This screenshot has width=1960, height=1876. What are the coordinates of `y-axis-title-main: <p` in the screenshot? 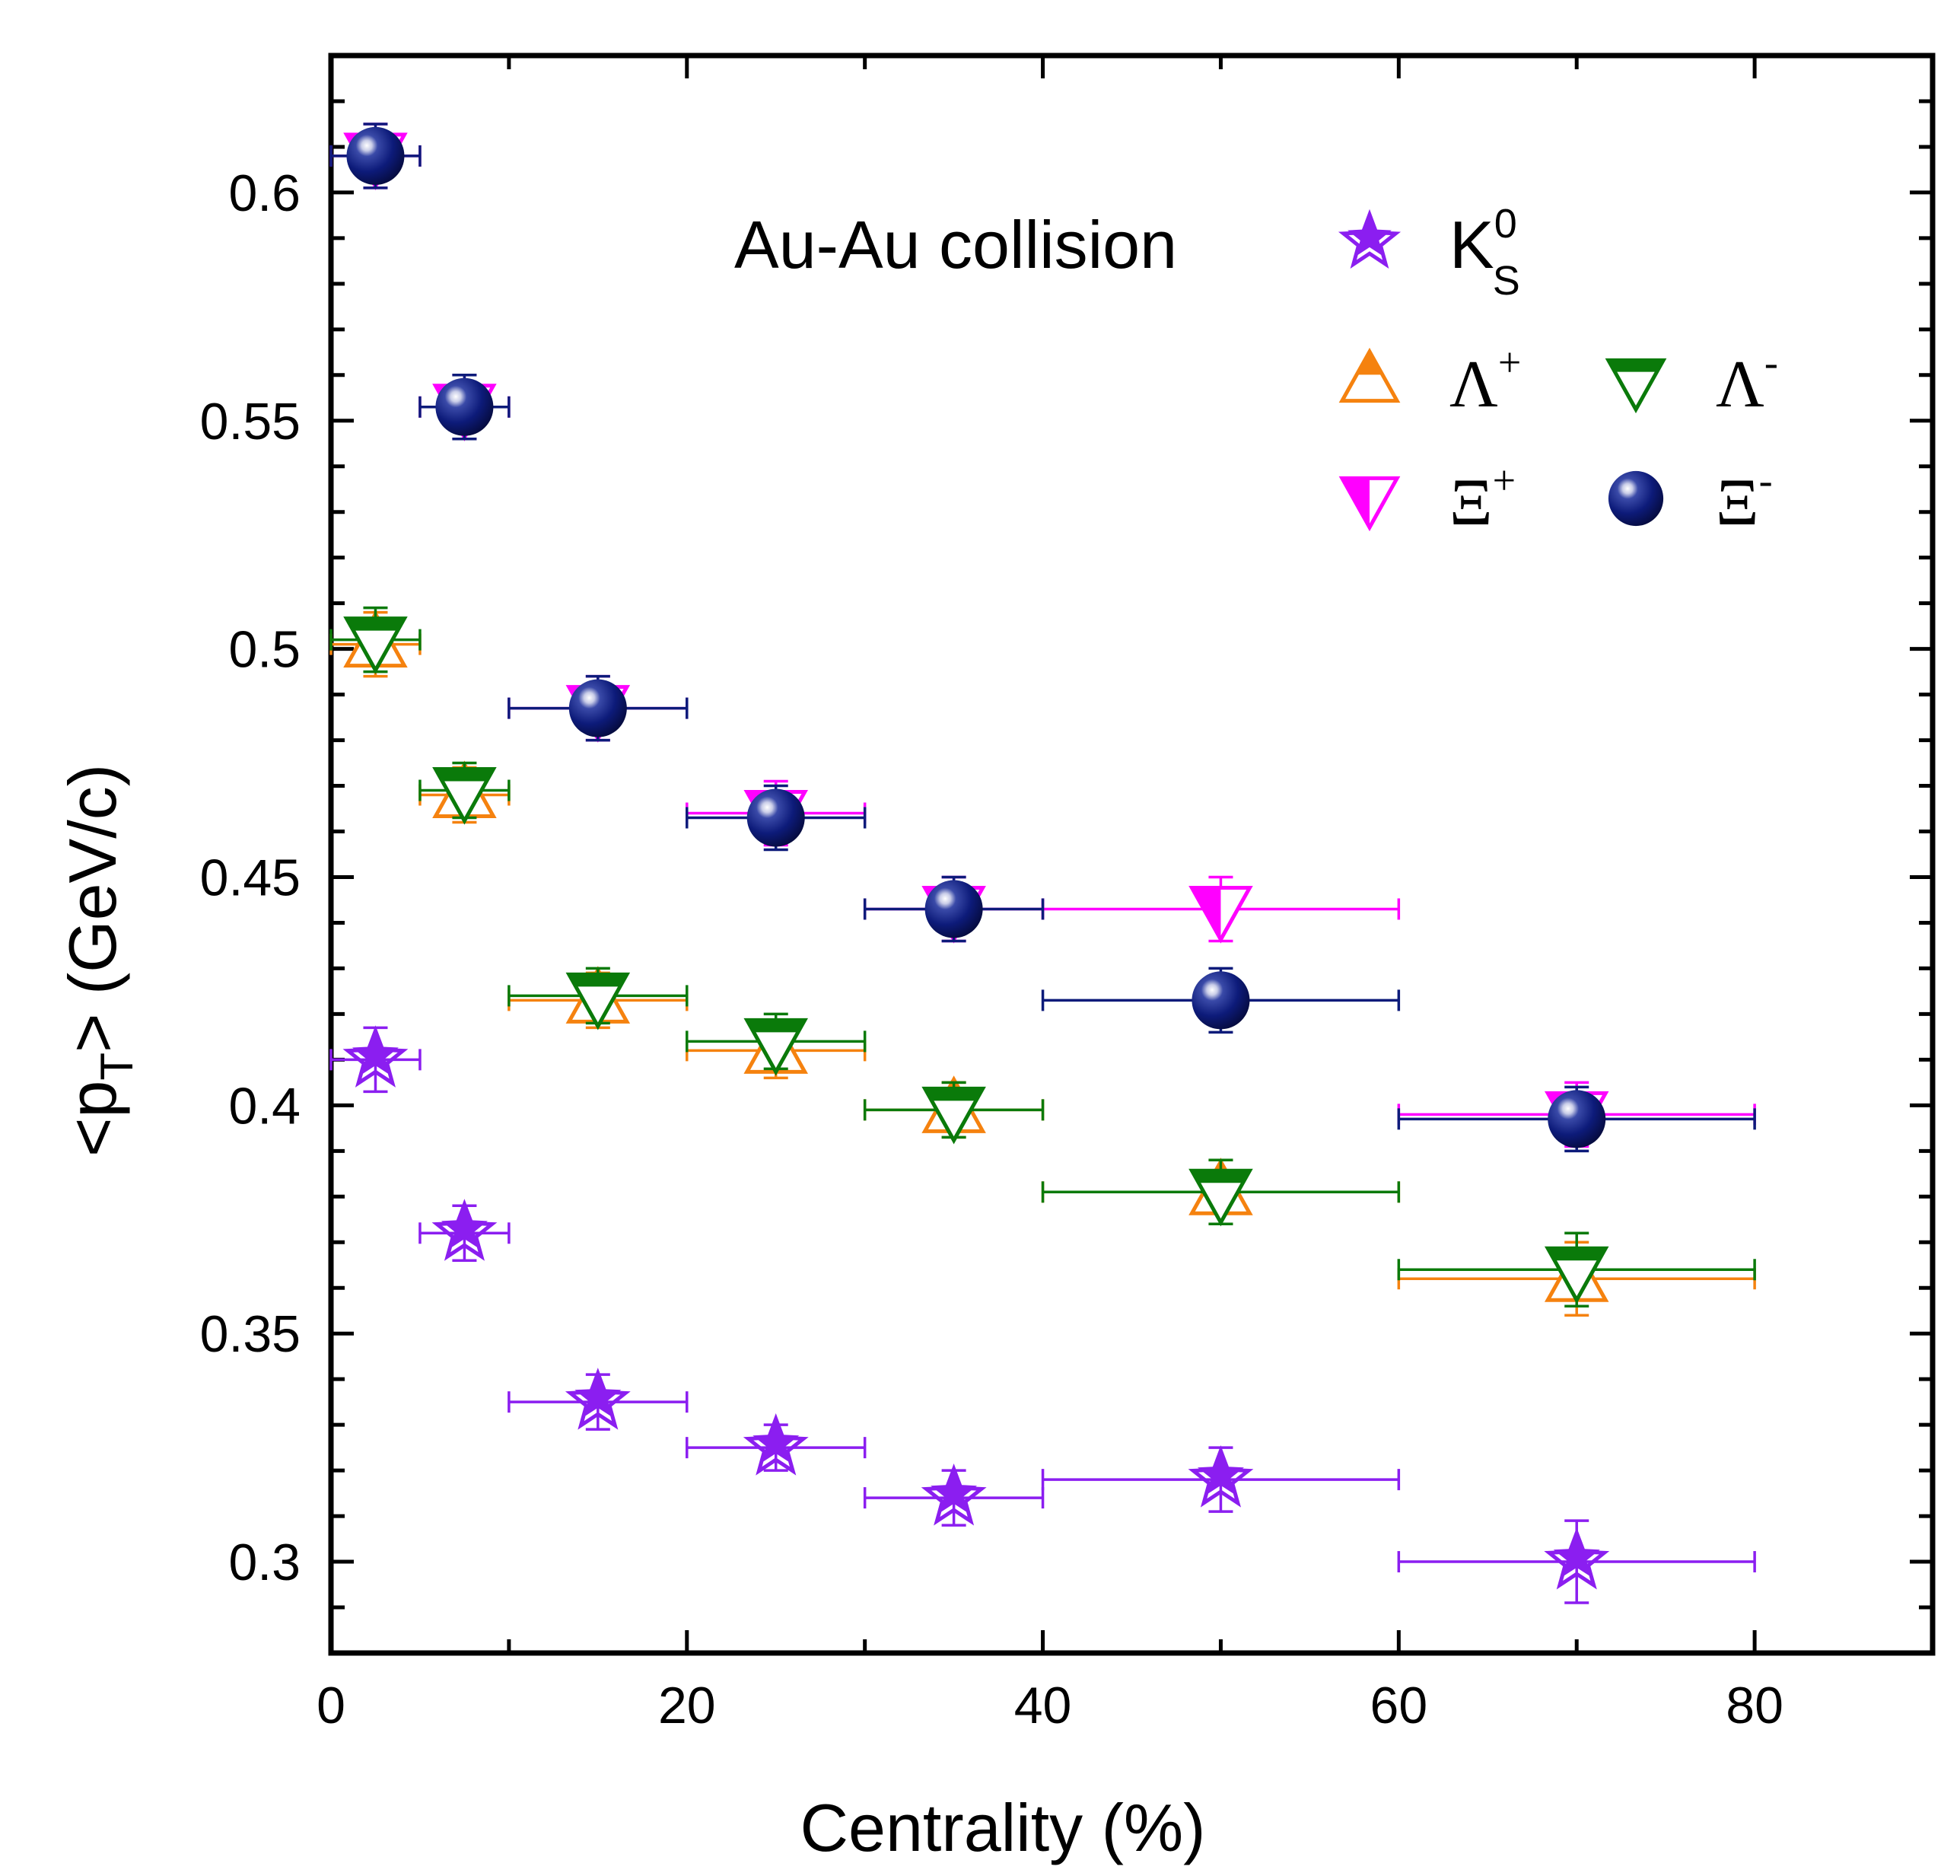 It's located at (92, 1119).